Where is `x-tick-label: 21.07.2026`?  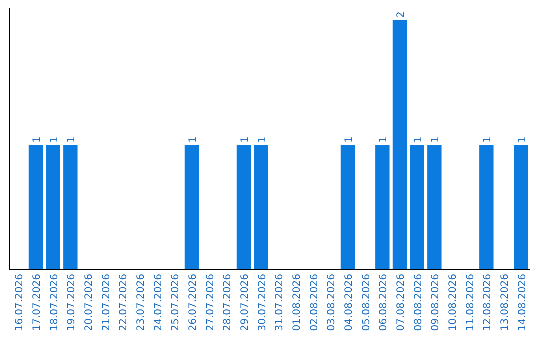
x-tick-label: 21.07.2026 is located at coordinates (106, 303).